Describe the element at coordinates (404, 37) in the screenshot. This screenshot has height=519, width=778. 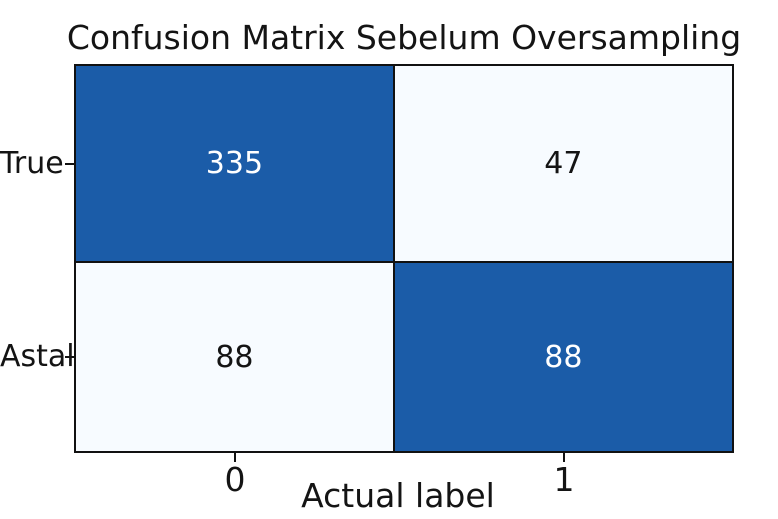
I see `chart-title: Confusion Matrix Sebelum Oversampling` at that location.